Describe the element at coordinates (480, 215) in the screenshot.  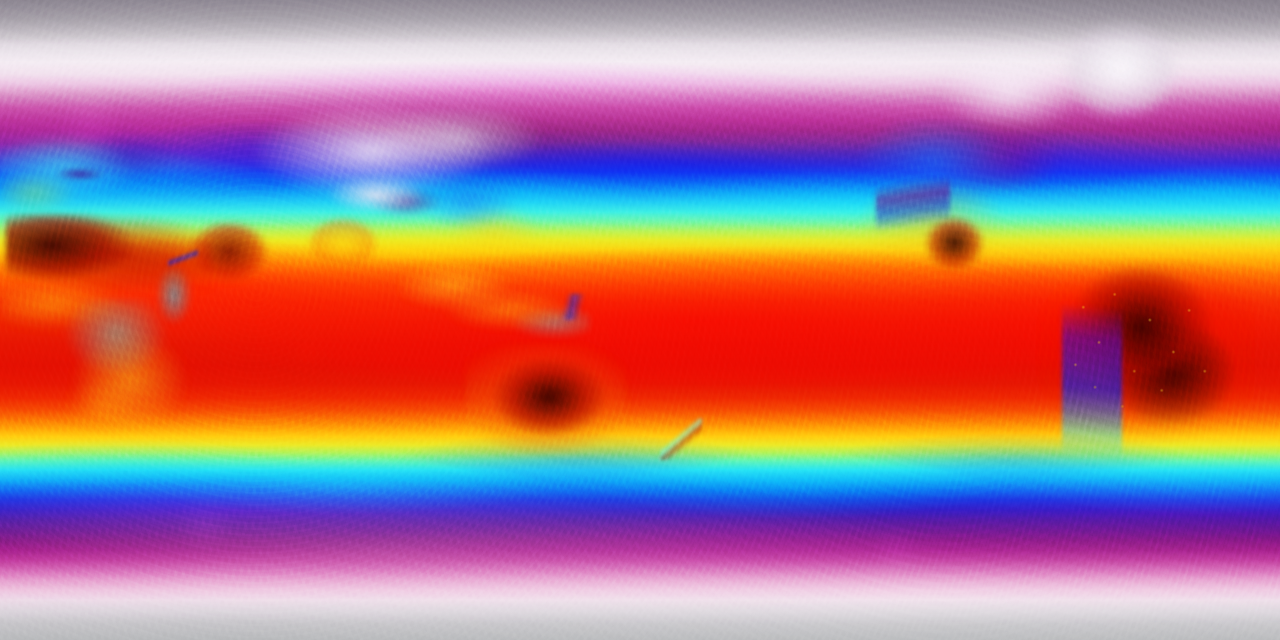
I see `region-east-china` at that location.